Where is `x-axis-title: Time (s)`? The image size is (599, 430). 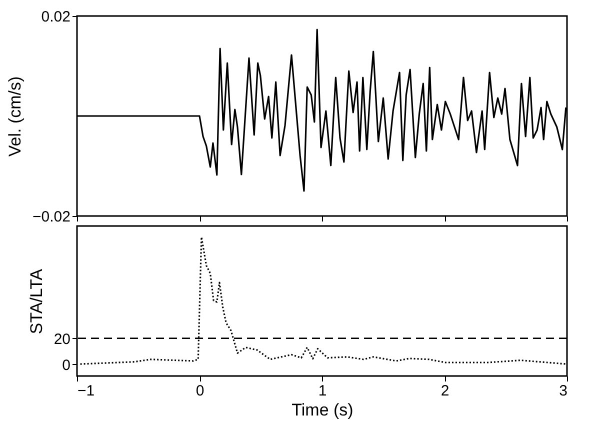
x-axis-title: Time (s) is located at coordinates (323, 410).